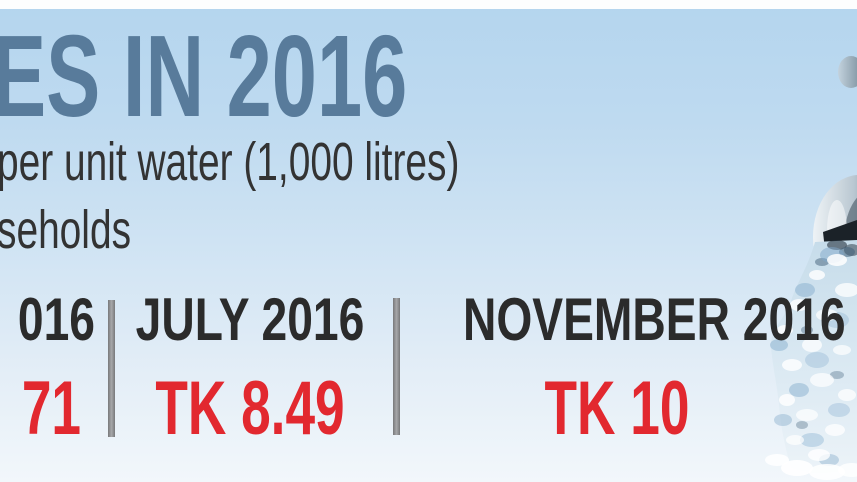 This screenshot has height=482, width=857. What do you see at coordinates (230, 162) in the screenshot?
I see `subtitle-line-1: per unit water (1,000 litres)` at bounding box center [230, 162].